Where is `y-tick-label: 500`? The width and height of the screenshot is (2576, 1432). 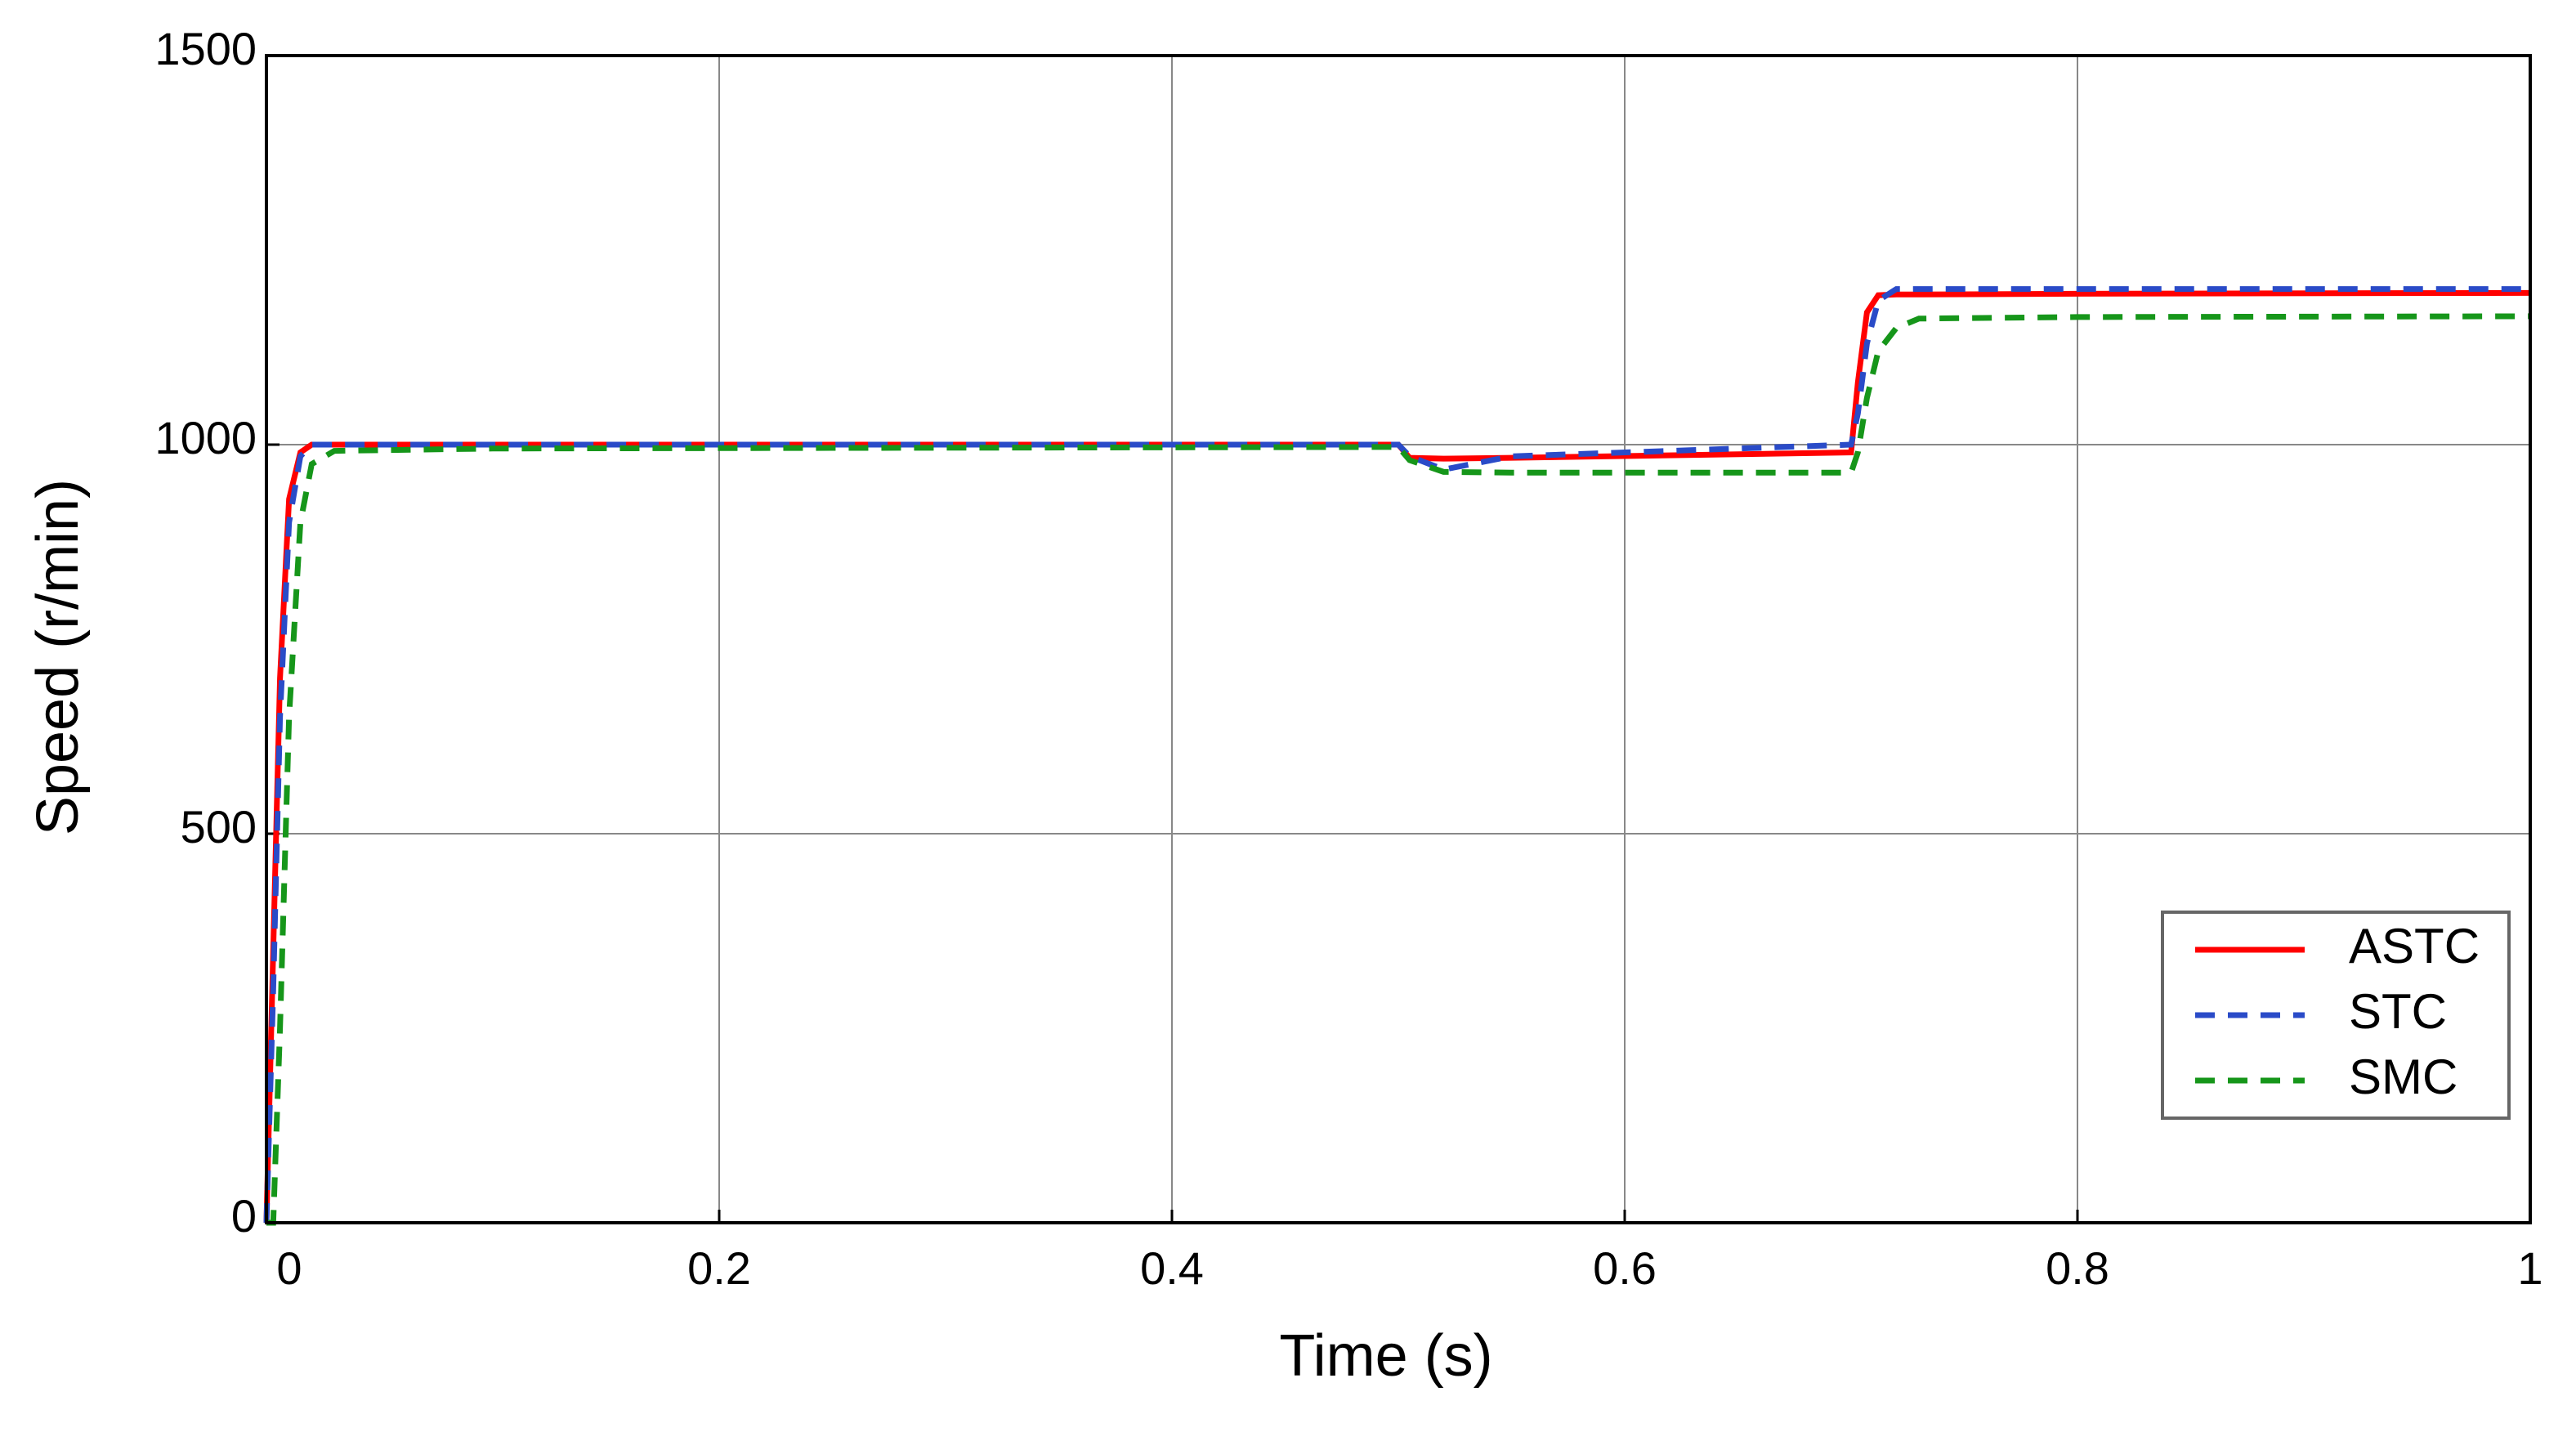
y-tick-label: 500 is located at coordinates (219, 826).